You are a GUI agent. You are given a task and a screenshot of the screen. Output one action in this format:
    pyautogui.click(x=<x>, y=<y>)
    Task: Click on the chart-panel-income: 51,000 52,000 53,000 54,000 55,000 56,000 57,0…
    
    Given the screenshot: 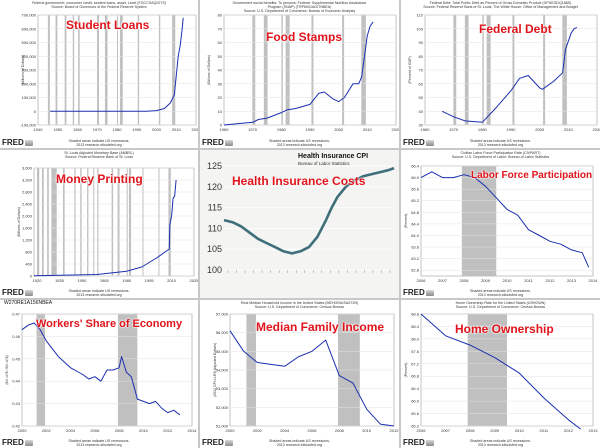 What is the action you would take?
    pyautogui.click(x=299, y=374)
    